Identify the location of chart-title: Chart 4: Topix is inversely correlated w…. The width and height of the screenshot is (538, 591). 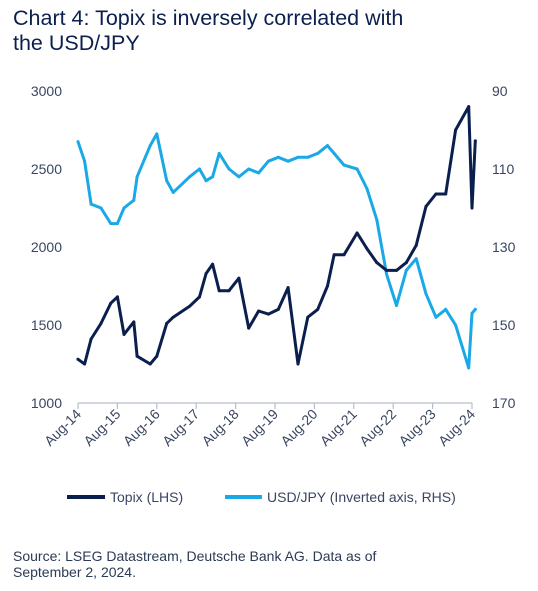
(270, 31).